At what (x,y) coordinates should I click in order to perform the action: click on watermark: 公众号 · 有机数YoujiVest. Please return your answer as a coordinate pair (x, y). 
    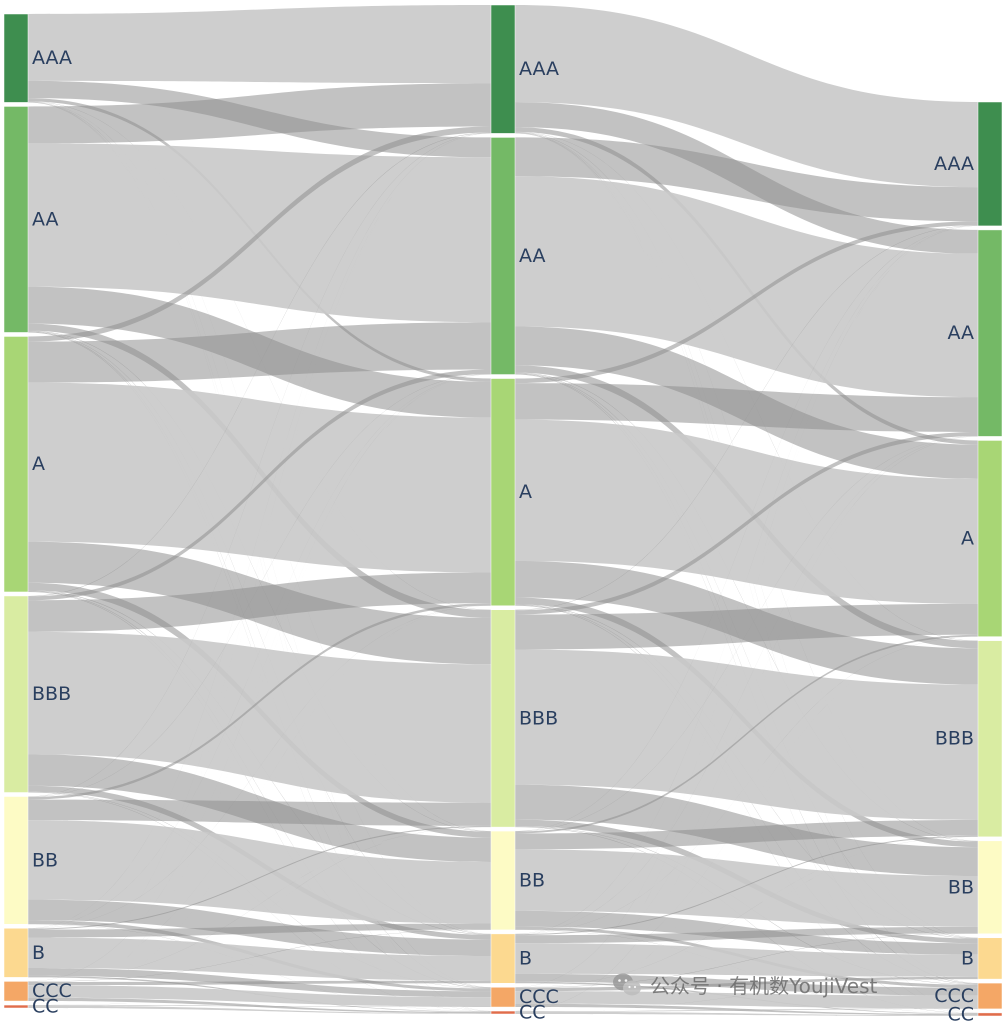
    Looking at the image, I should click on (744, 984).